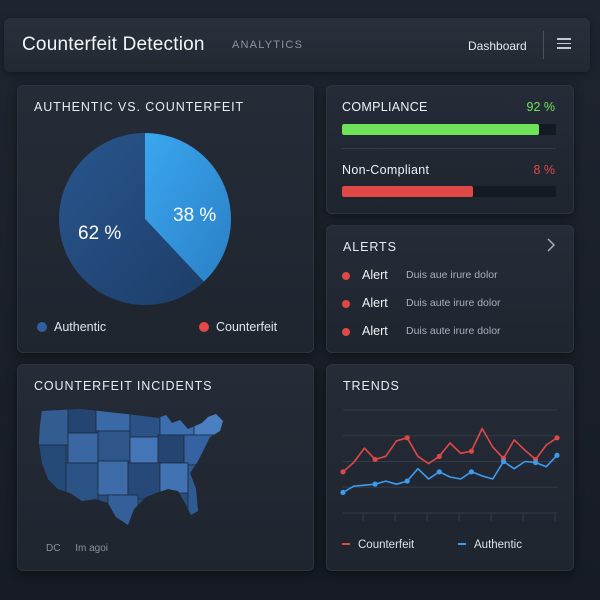 The width and height of the screenshot is (600, 600). I want to click on counterfeit-dot, so click(204, 327).